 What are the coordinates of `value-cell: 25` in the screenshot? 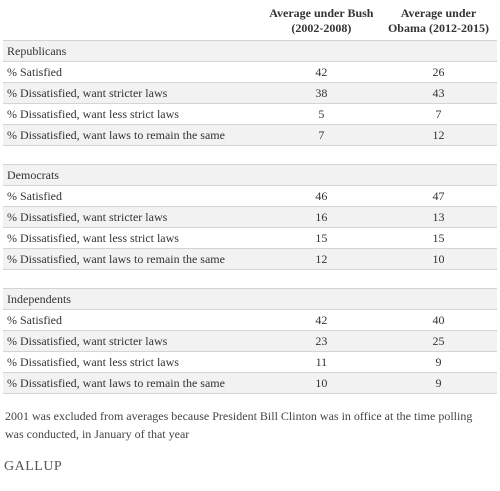 It's located at (438, 341).